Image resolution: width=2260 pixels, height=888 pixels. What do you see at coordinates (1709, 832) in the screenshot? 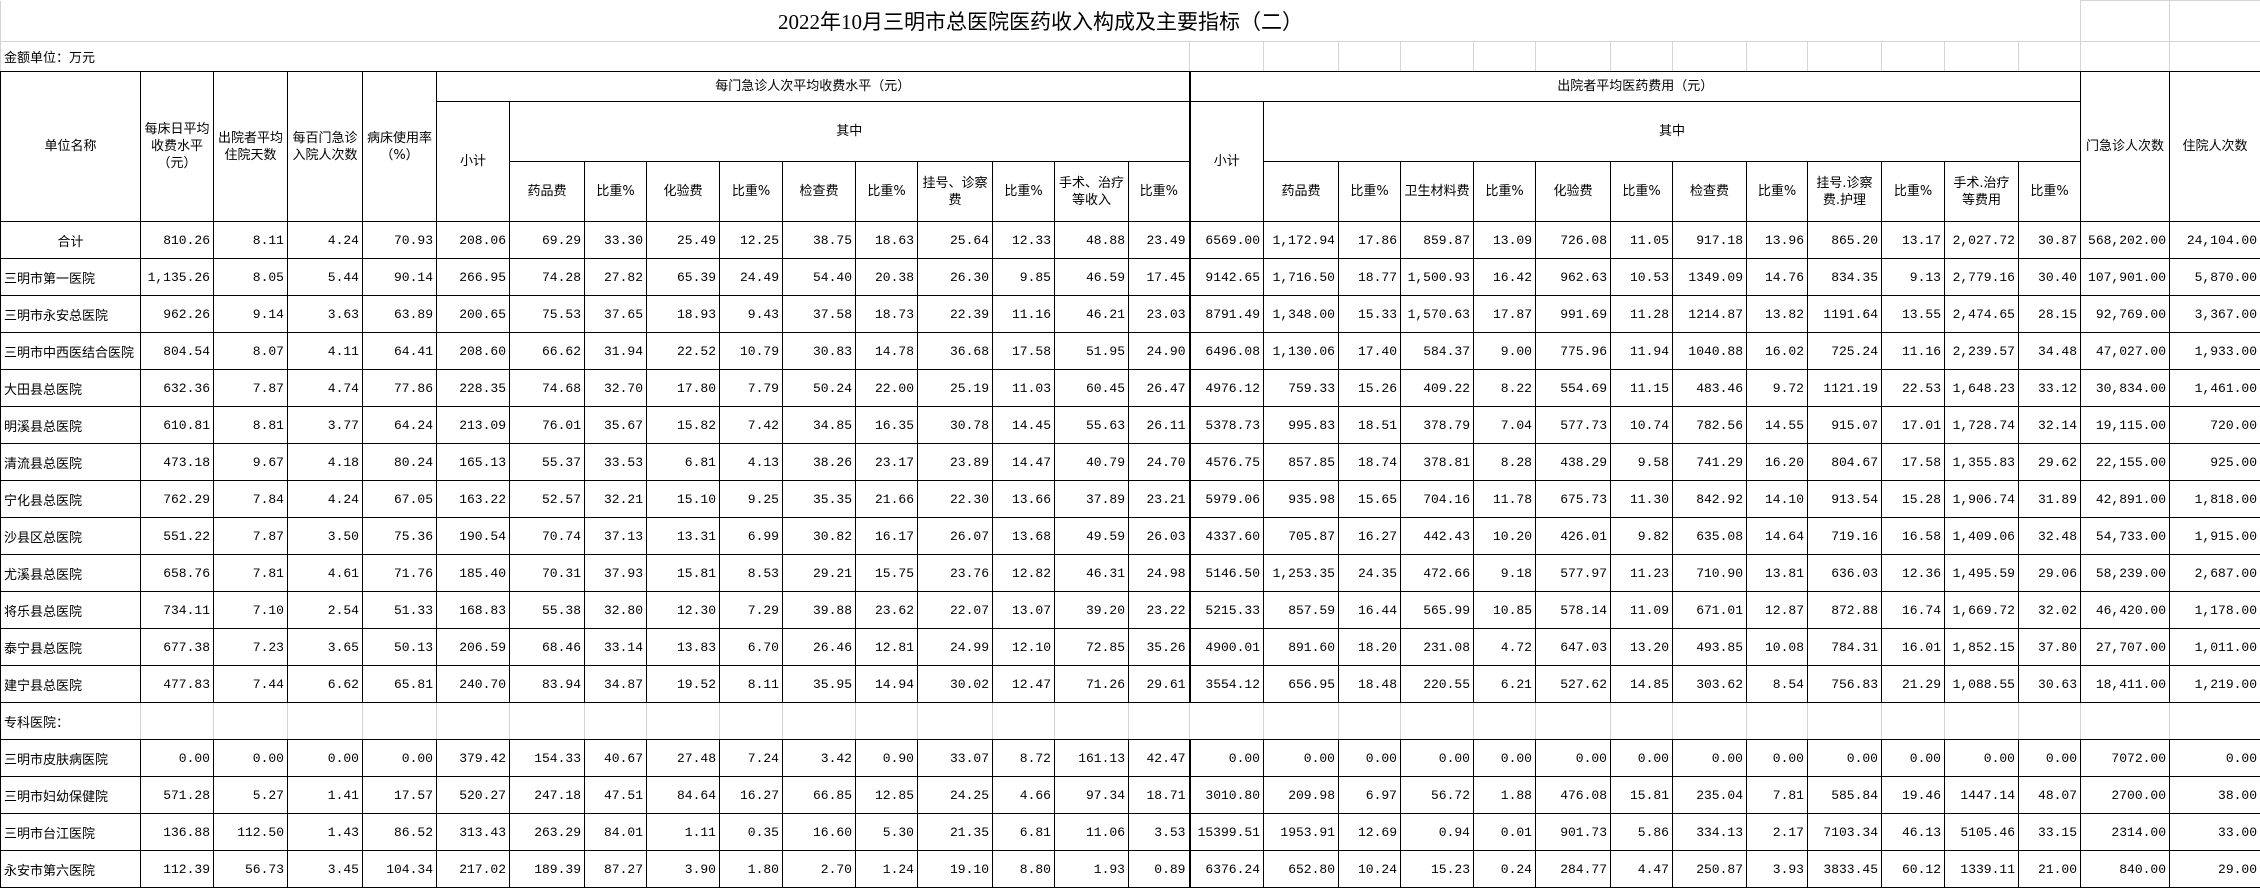
I see `value-cell: 334.13` at bounding box center [1709, 832].